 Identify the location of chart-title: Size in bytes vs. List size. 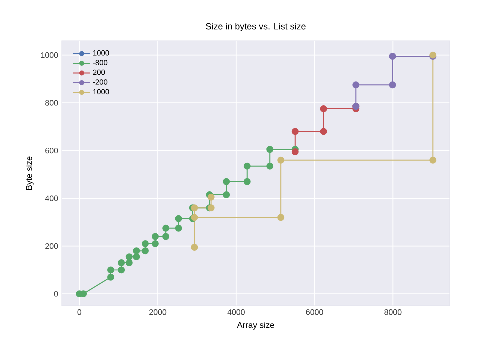
(256, 27).